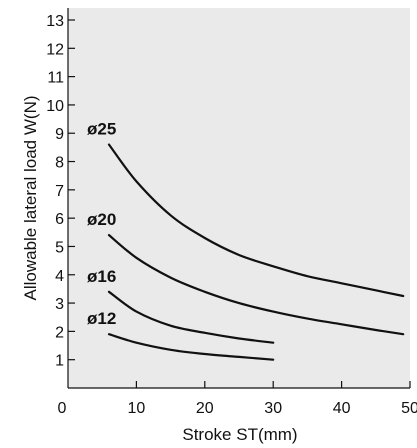  What do you see at coordinates (409, 408) in the screenshot?
I see `x-tick-label: 50` at bounding box center [409, 408].